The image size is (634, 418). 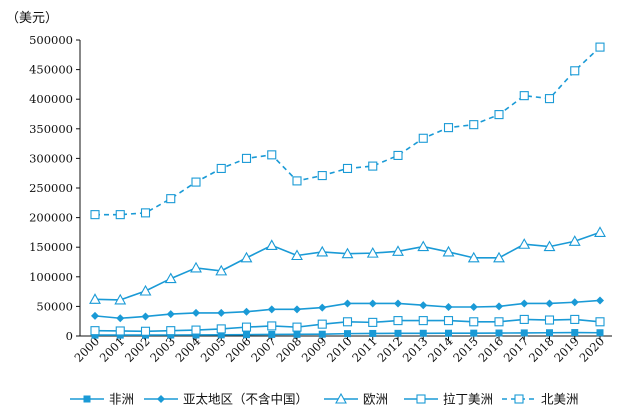 What do you see at coordinates (566, 349) in the screenshot?
I see `x-tick-label: 2019` at bounding box center [566, 349].